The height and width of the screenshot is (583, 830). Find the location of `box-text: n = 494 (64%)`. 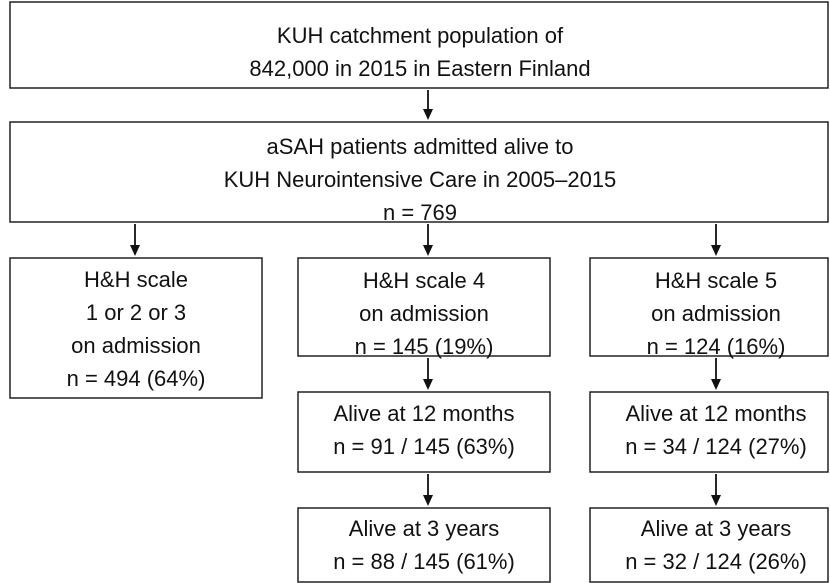

box-text: n = 494 (64%) is located at coordinates (136, 378).